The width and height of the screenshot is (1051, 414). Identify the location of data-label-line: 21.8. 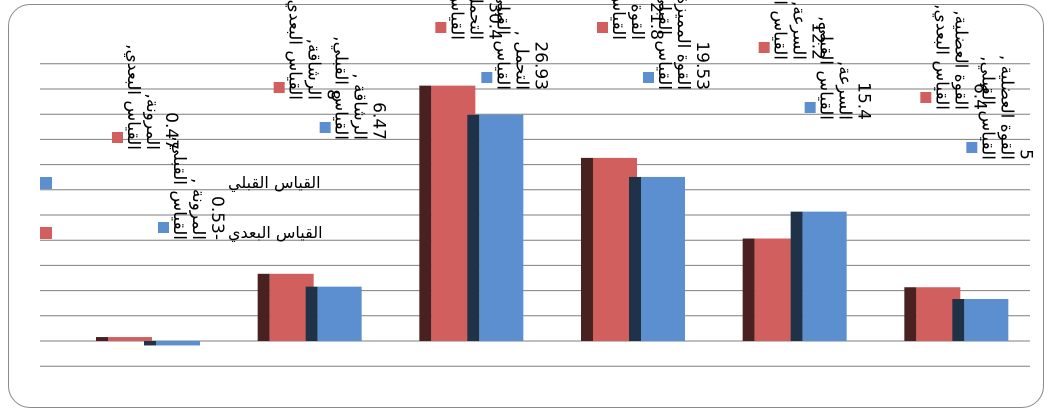
(656, 21).